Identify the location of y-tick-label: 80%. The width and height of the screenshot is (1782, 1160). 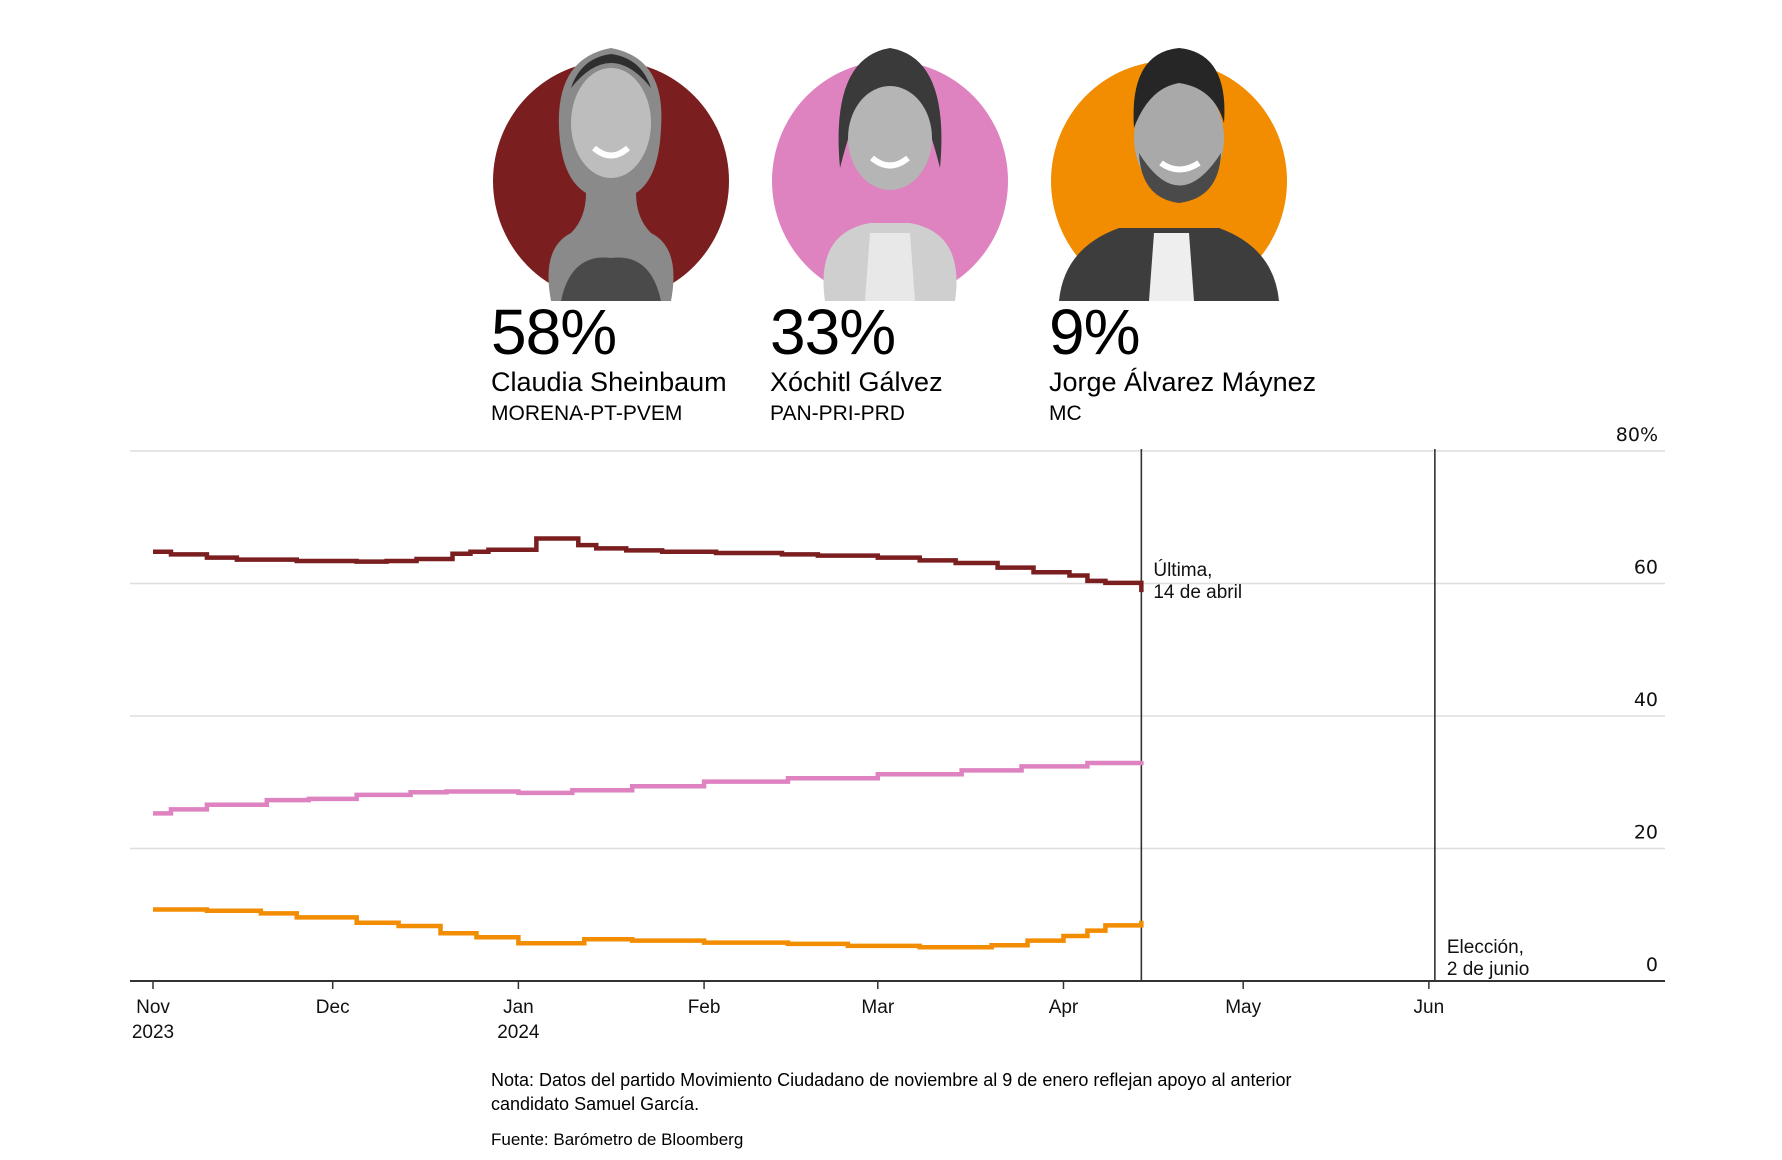
(1637, 435).